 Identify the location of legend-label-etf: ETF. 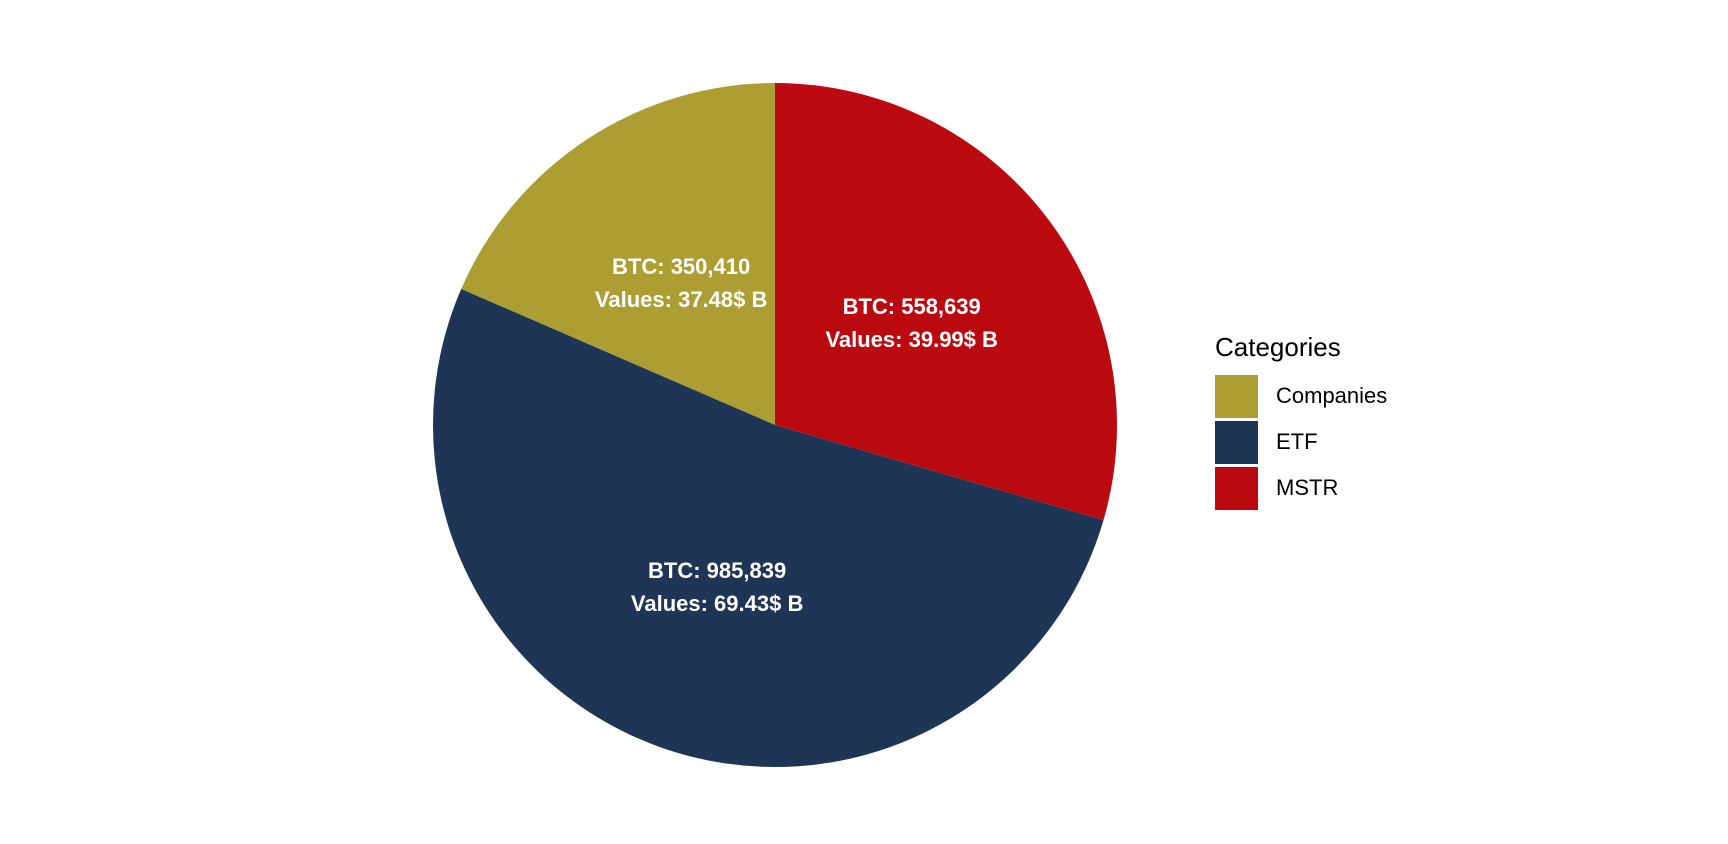
(1297, 441).